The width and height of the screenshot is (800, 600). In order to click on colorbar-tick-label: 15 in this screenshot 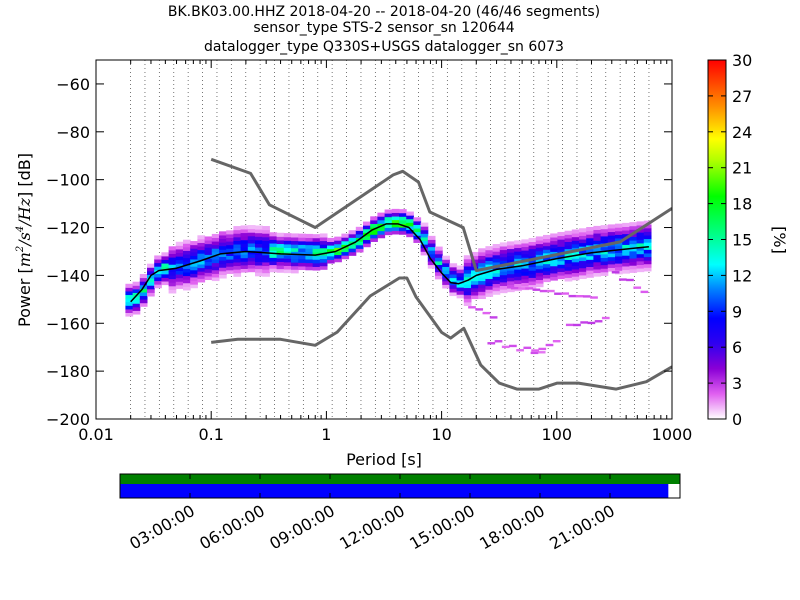, I will do `click(742, 240)`.